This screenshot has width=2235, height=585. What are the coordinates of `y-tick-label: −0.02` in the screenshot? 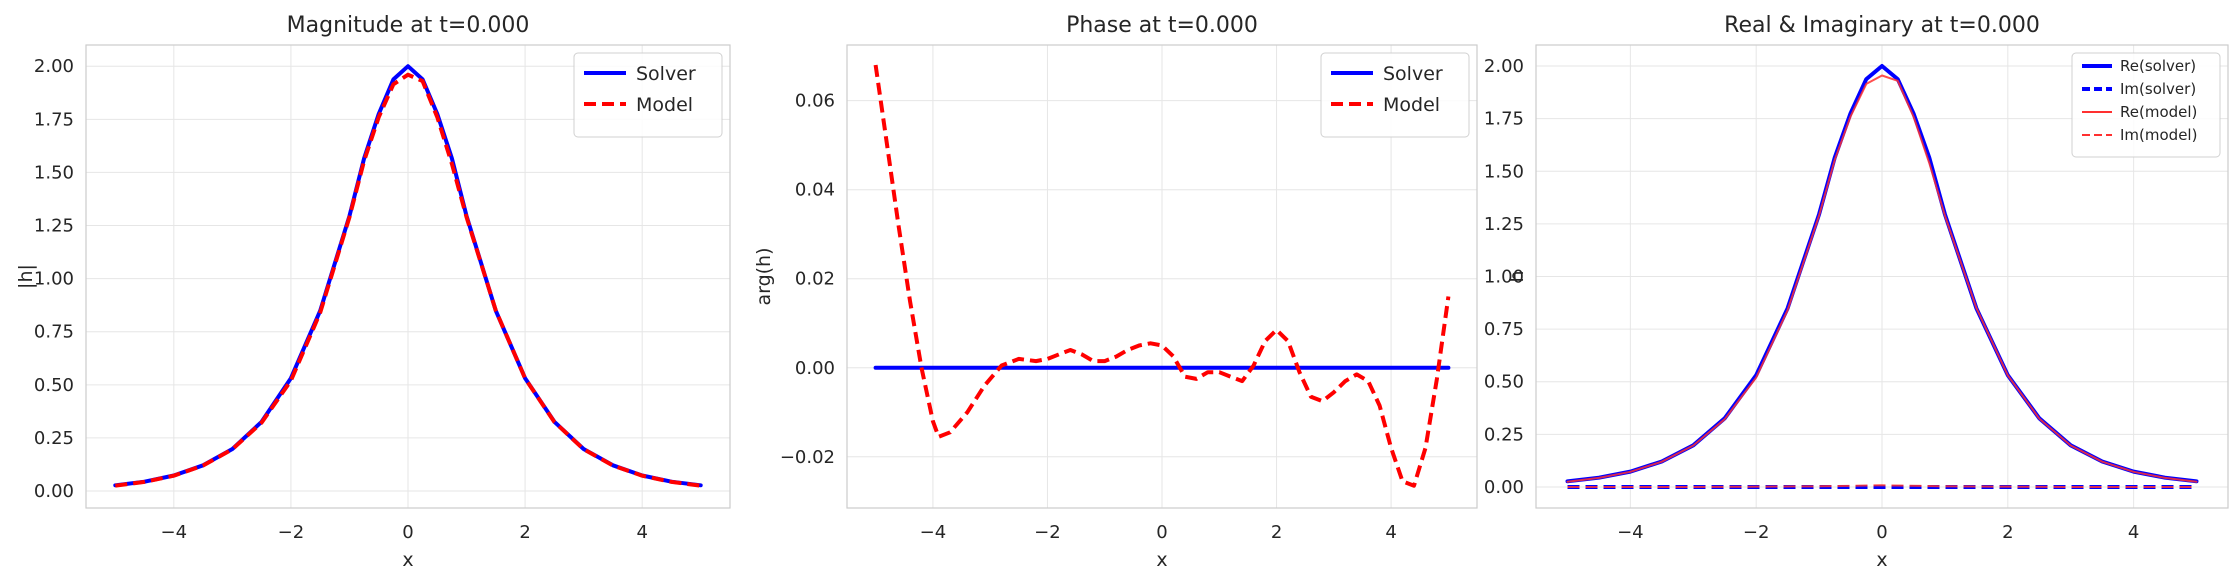 It's located at (807, 457).